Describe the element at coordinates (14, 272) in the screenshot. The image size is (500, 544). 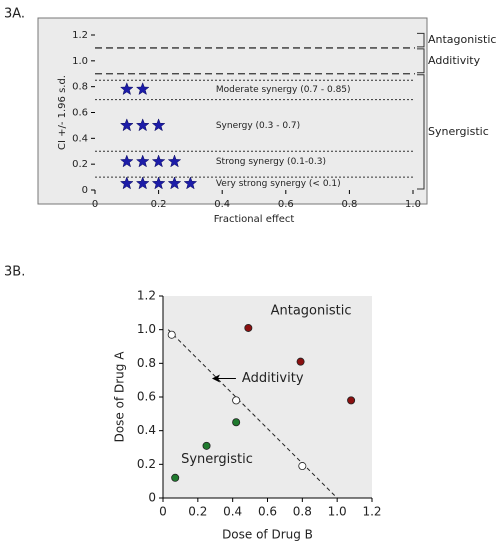
I see `panel-label: 3B.` at that location.